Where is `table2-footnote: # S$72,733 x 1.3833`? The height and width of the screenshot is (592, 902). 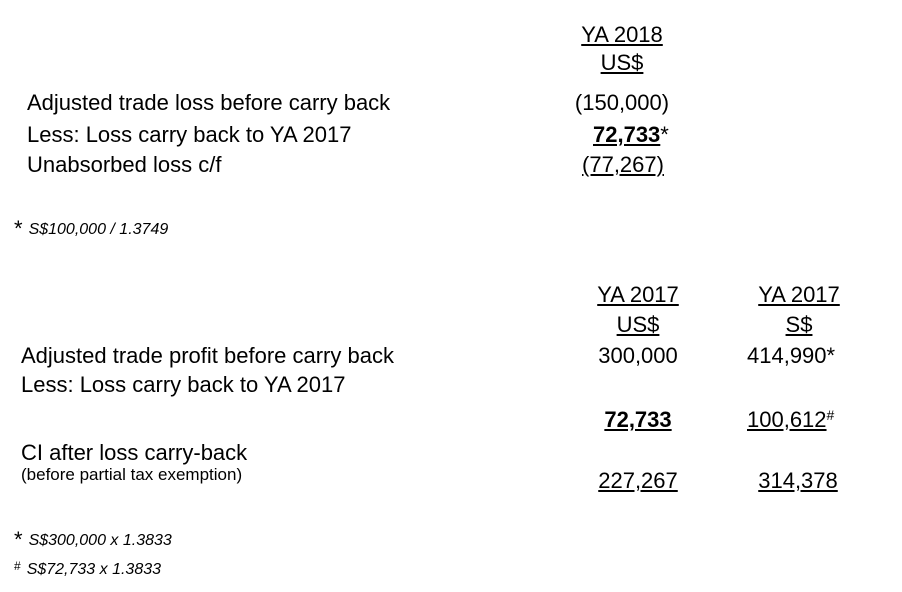
table2-footnote: # S$72,733 x 1.3833 is located at coordinates (87, 568).